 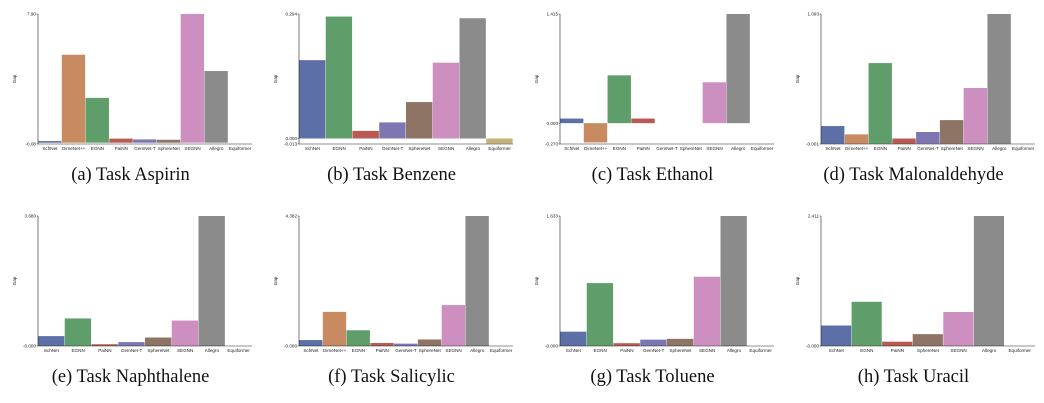 What do you see at coordinates (292, 216) in the screenshot?
I see `y-tick-label: 4.382` at bounding box center [292, 216].